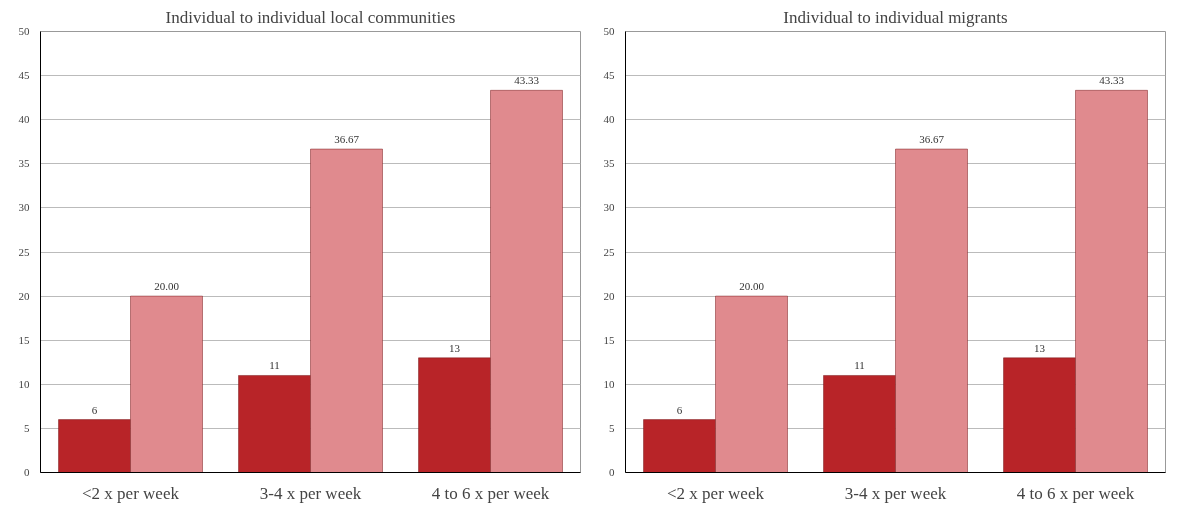  I want to click on chart-title: Individual to individual migrants, so click(895, 17).